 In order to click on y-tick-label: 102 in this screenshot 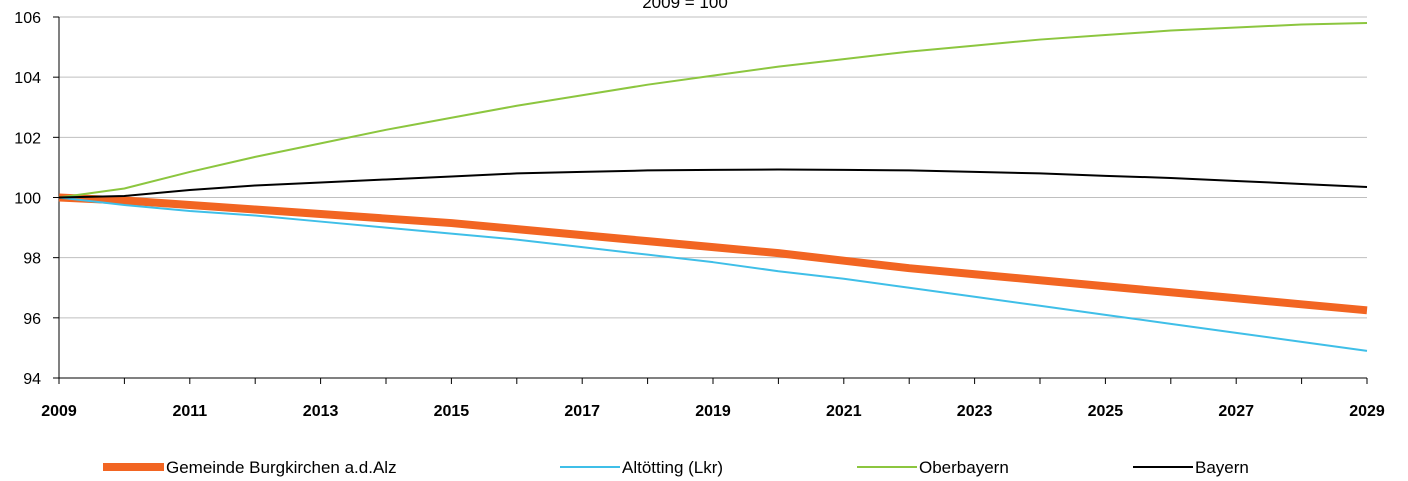, I will do `click(27, 138)`.